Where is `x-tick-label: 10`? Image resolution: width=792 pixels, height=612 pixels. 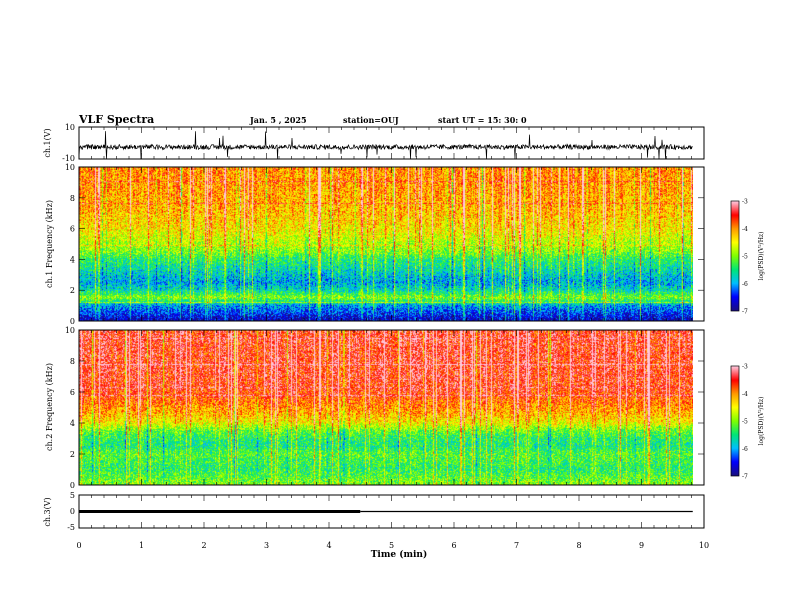 x-tick-label: 10 is located at coordinates (704, 545).